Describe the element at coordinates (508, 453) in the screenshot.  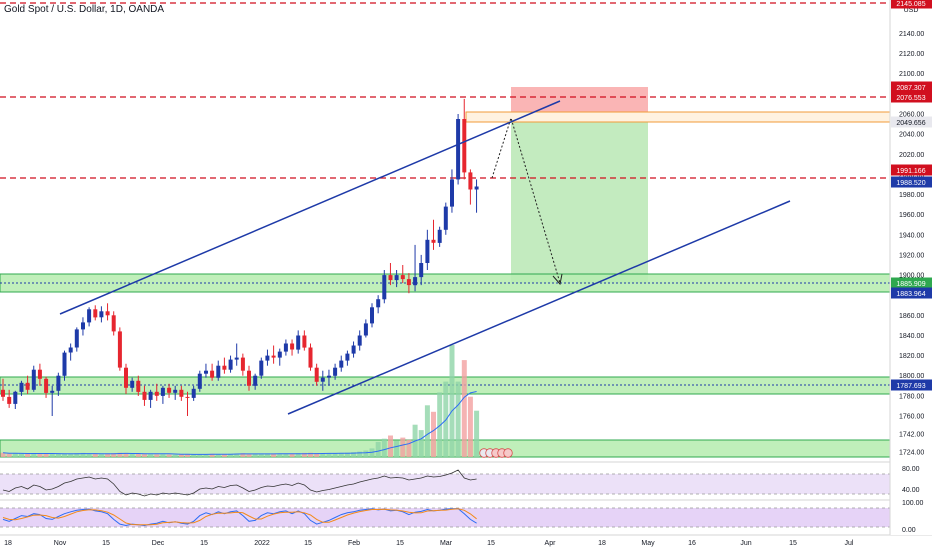
I see `economic-event-marker` at that location.